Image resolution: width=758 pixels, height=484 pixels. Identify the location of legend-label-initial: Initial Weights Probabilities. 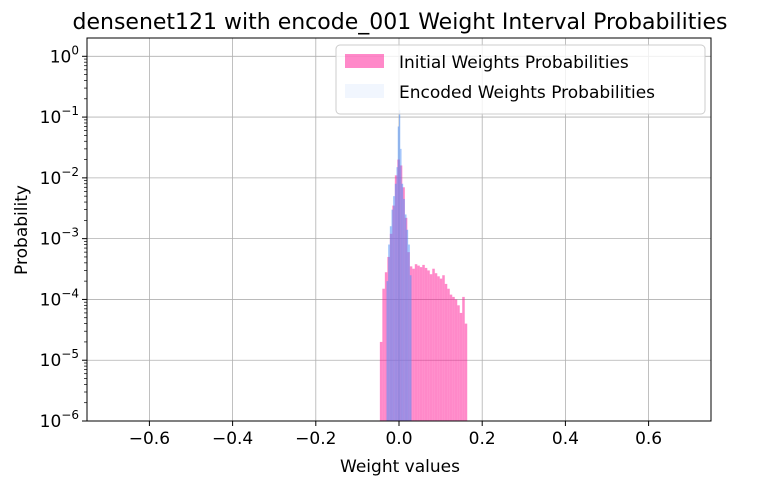
(514, 63).